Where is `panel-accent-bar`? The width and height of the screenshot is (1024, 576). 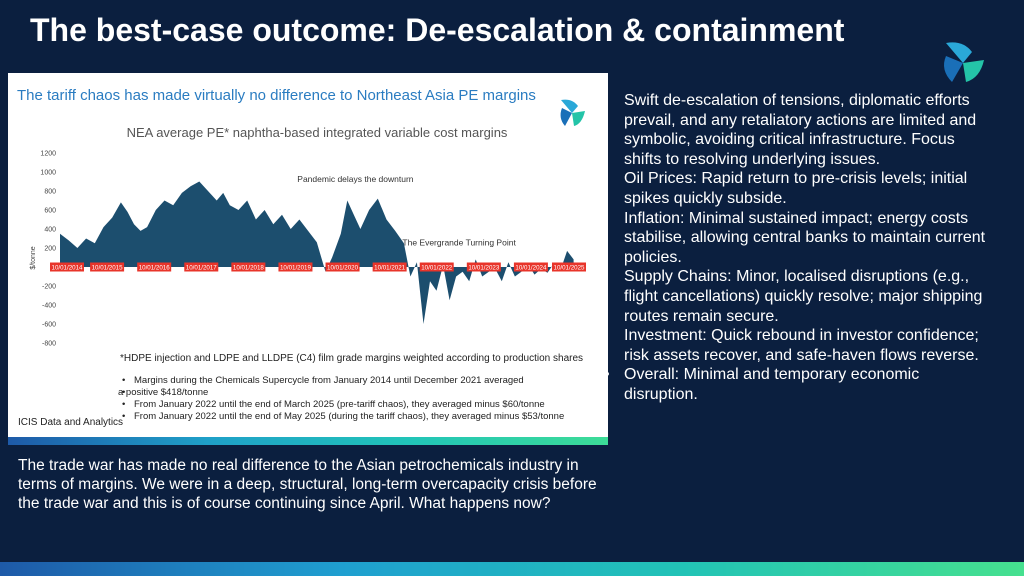 panel-accent-bar is located at coordinates (308, 441).